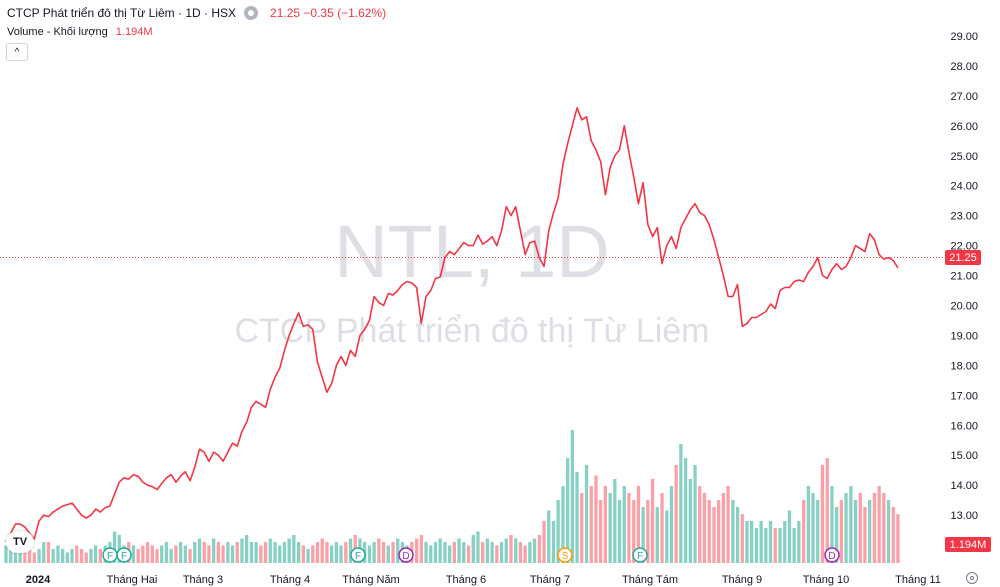 The width and height of the screenshot is (1000, 587). What do you see at coordinates (964, 67) in the screenshot?
I see `y-tick-label: 28.00` at bounding box center [964, 67].